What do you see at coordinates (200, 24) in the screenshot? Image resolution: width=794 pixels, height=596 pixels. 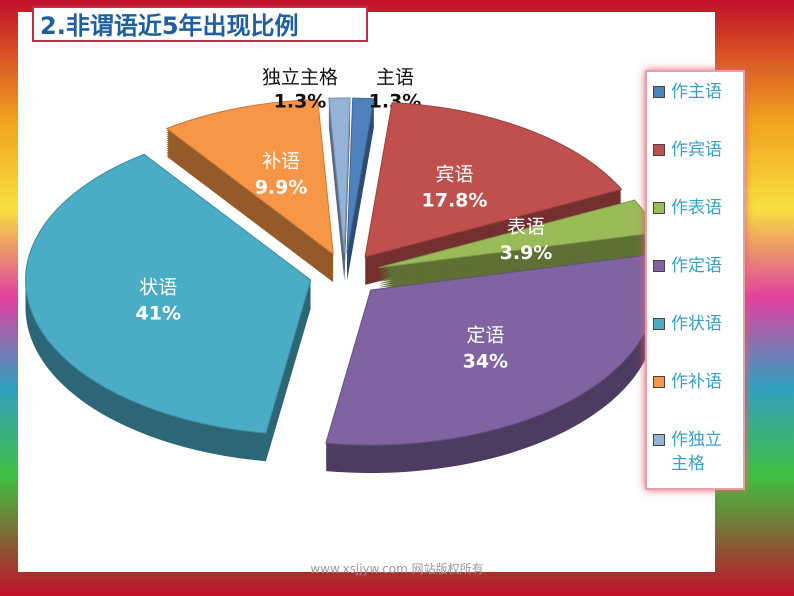 I see `chart-title: 2.非谓语近5年出现比例` at bounding box center [200, 24].